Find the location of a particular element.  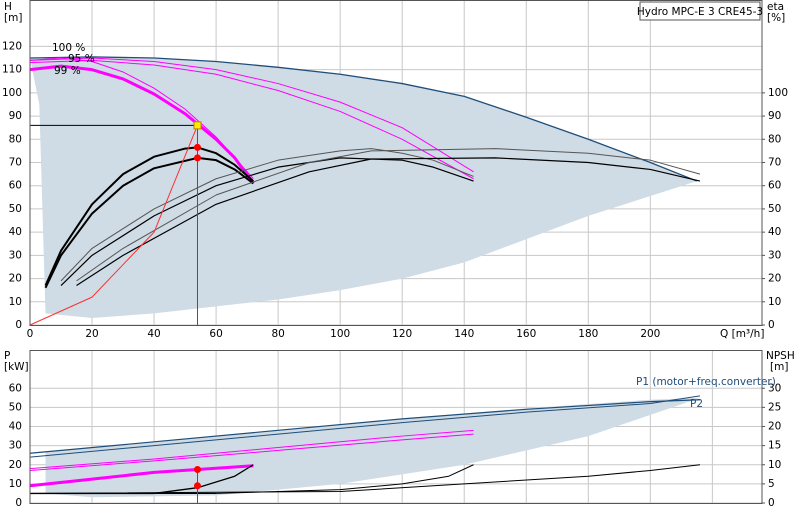

y2-label: eta is located at coordinates (775, 7).